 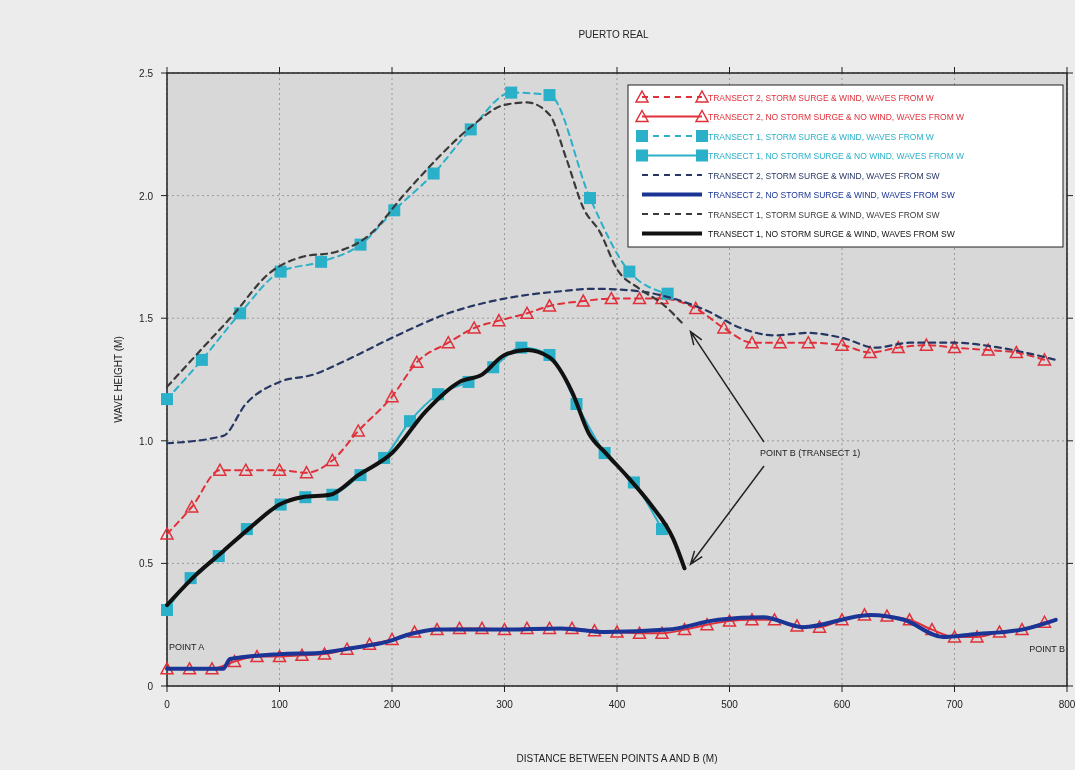 What do you see at coordinates (146, 319) in the screenshot?
I see `y-tick-label: 1.5` at bounding box center [146, 319].